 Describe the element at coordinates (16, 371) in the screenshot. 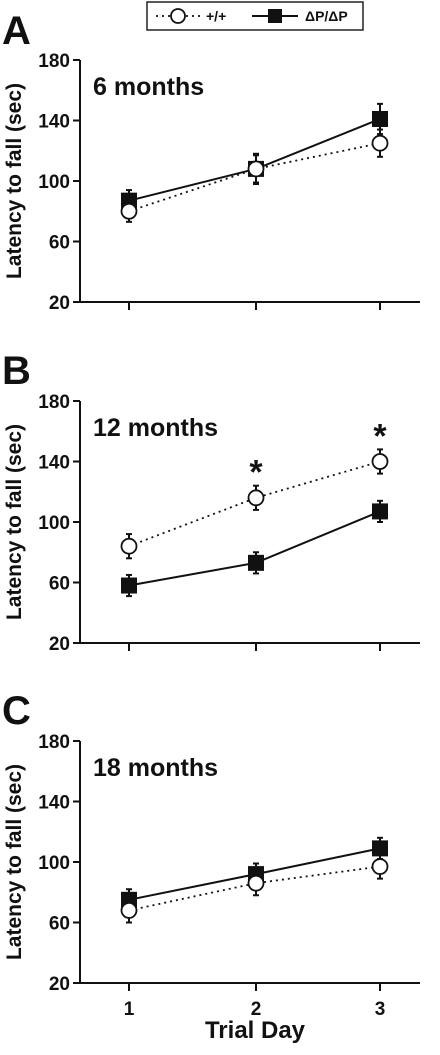

I see `panel-letter: B` at that location.